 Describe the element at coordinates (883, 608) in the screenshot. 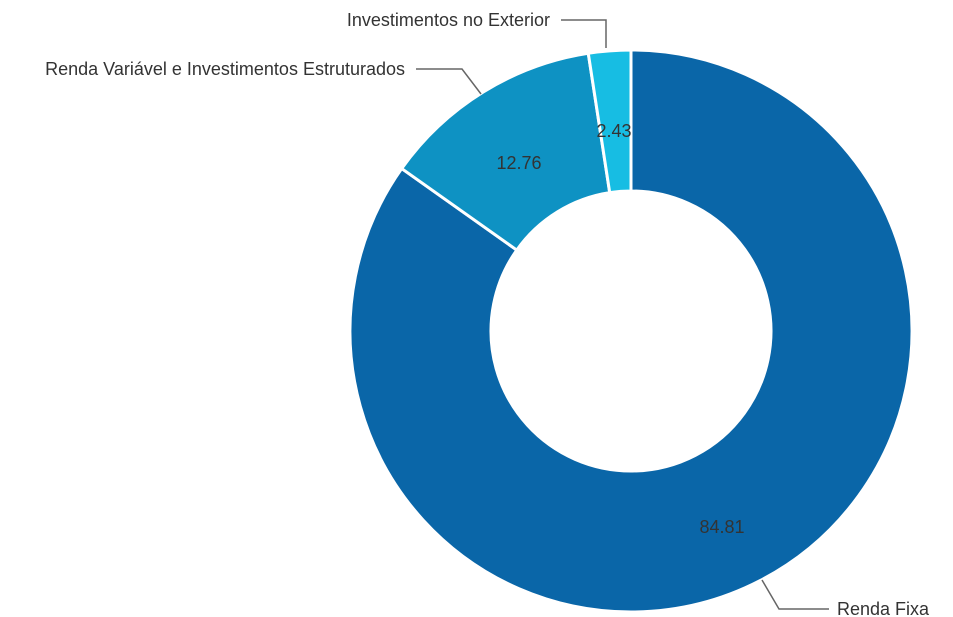

I see `category-label-renda-fixa: Renda Fixa` at that location.